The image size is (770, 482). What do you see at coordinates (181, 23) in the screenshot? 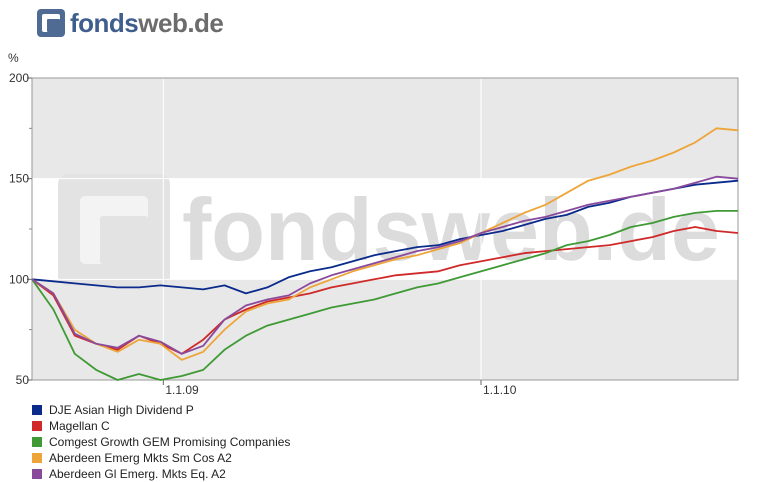
I see `logo-text-part2: web.de` at bounding box center [181, 23].